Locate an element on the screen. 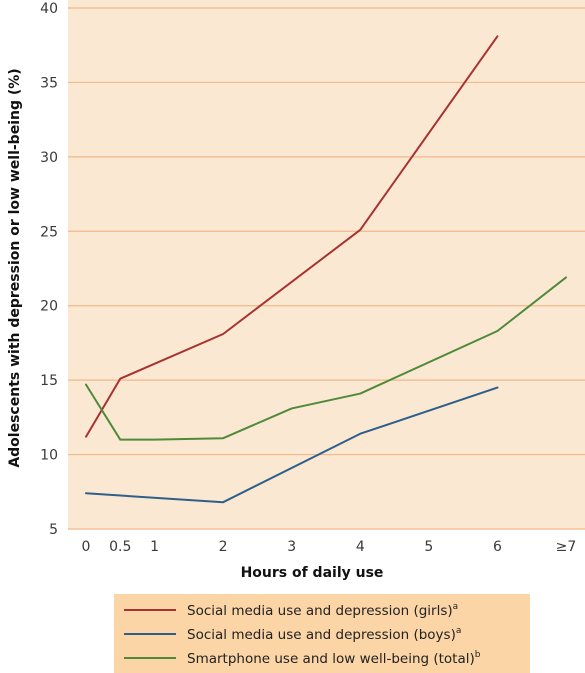 Image resolution: width=585 pixels, height=673 pixels. y-tick-label-15: 15 is located at coordinates (49, 381).